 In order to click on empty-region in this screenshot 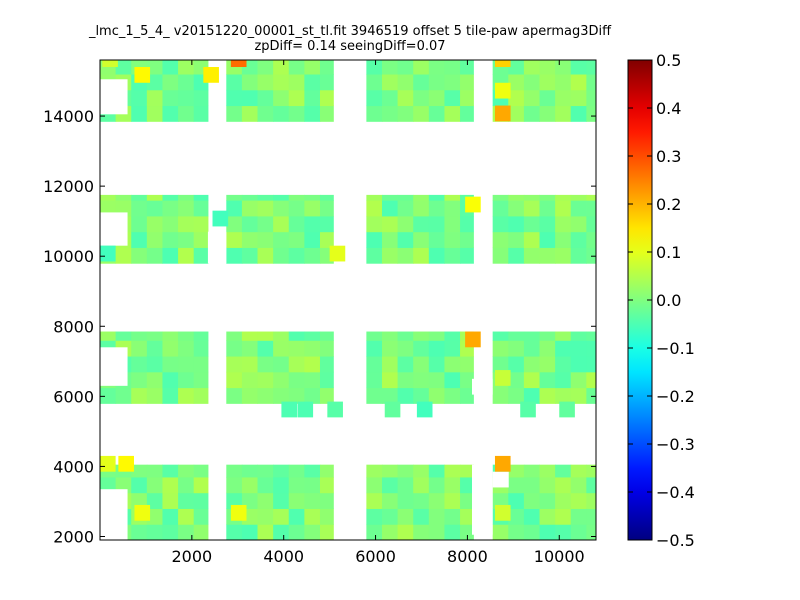, I will do `click(500, 479)`.